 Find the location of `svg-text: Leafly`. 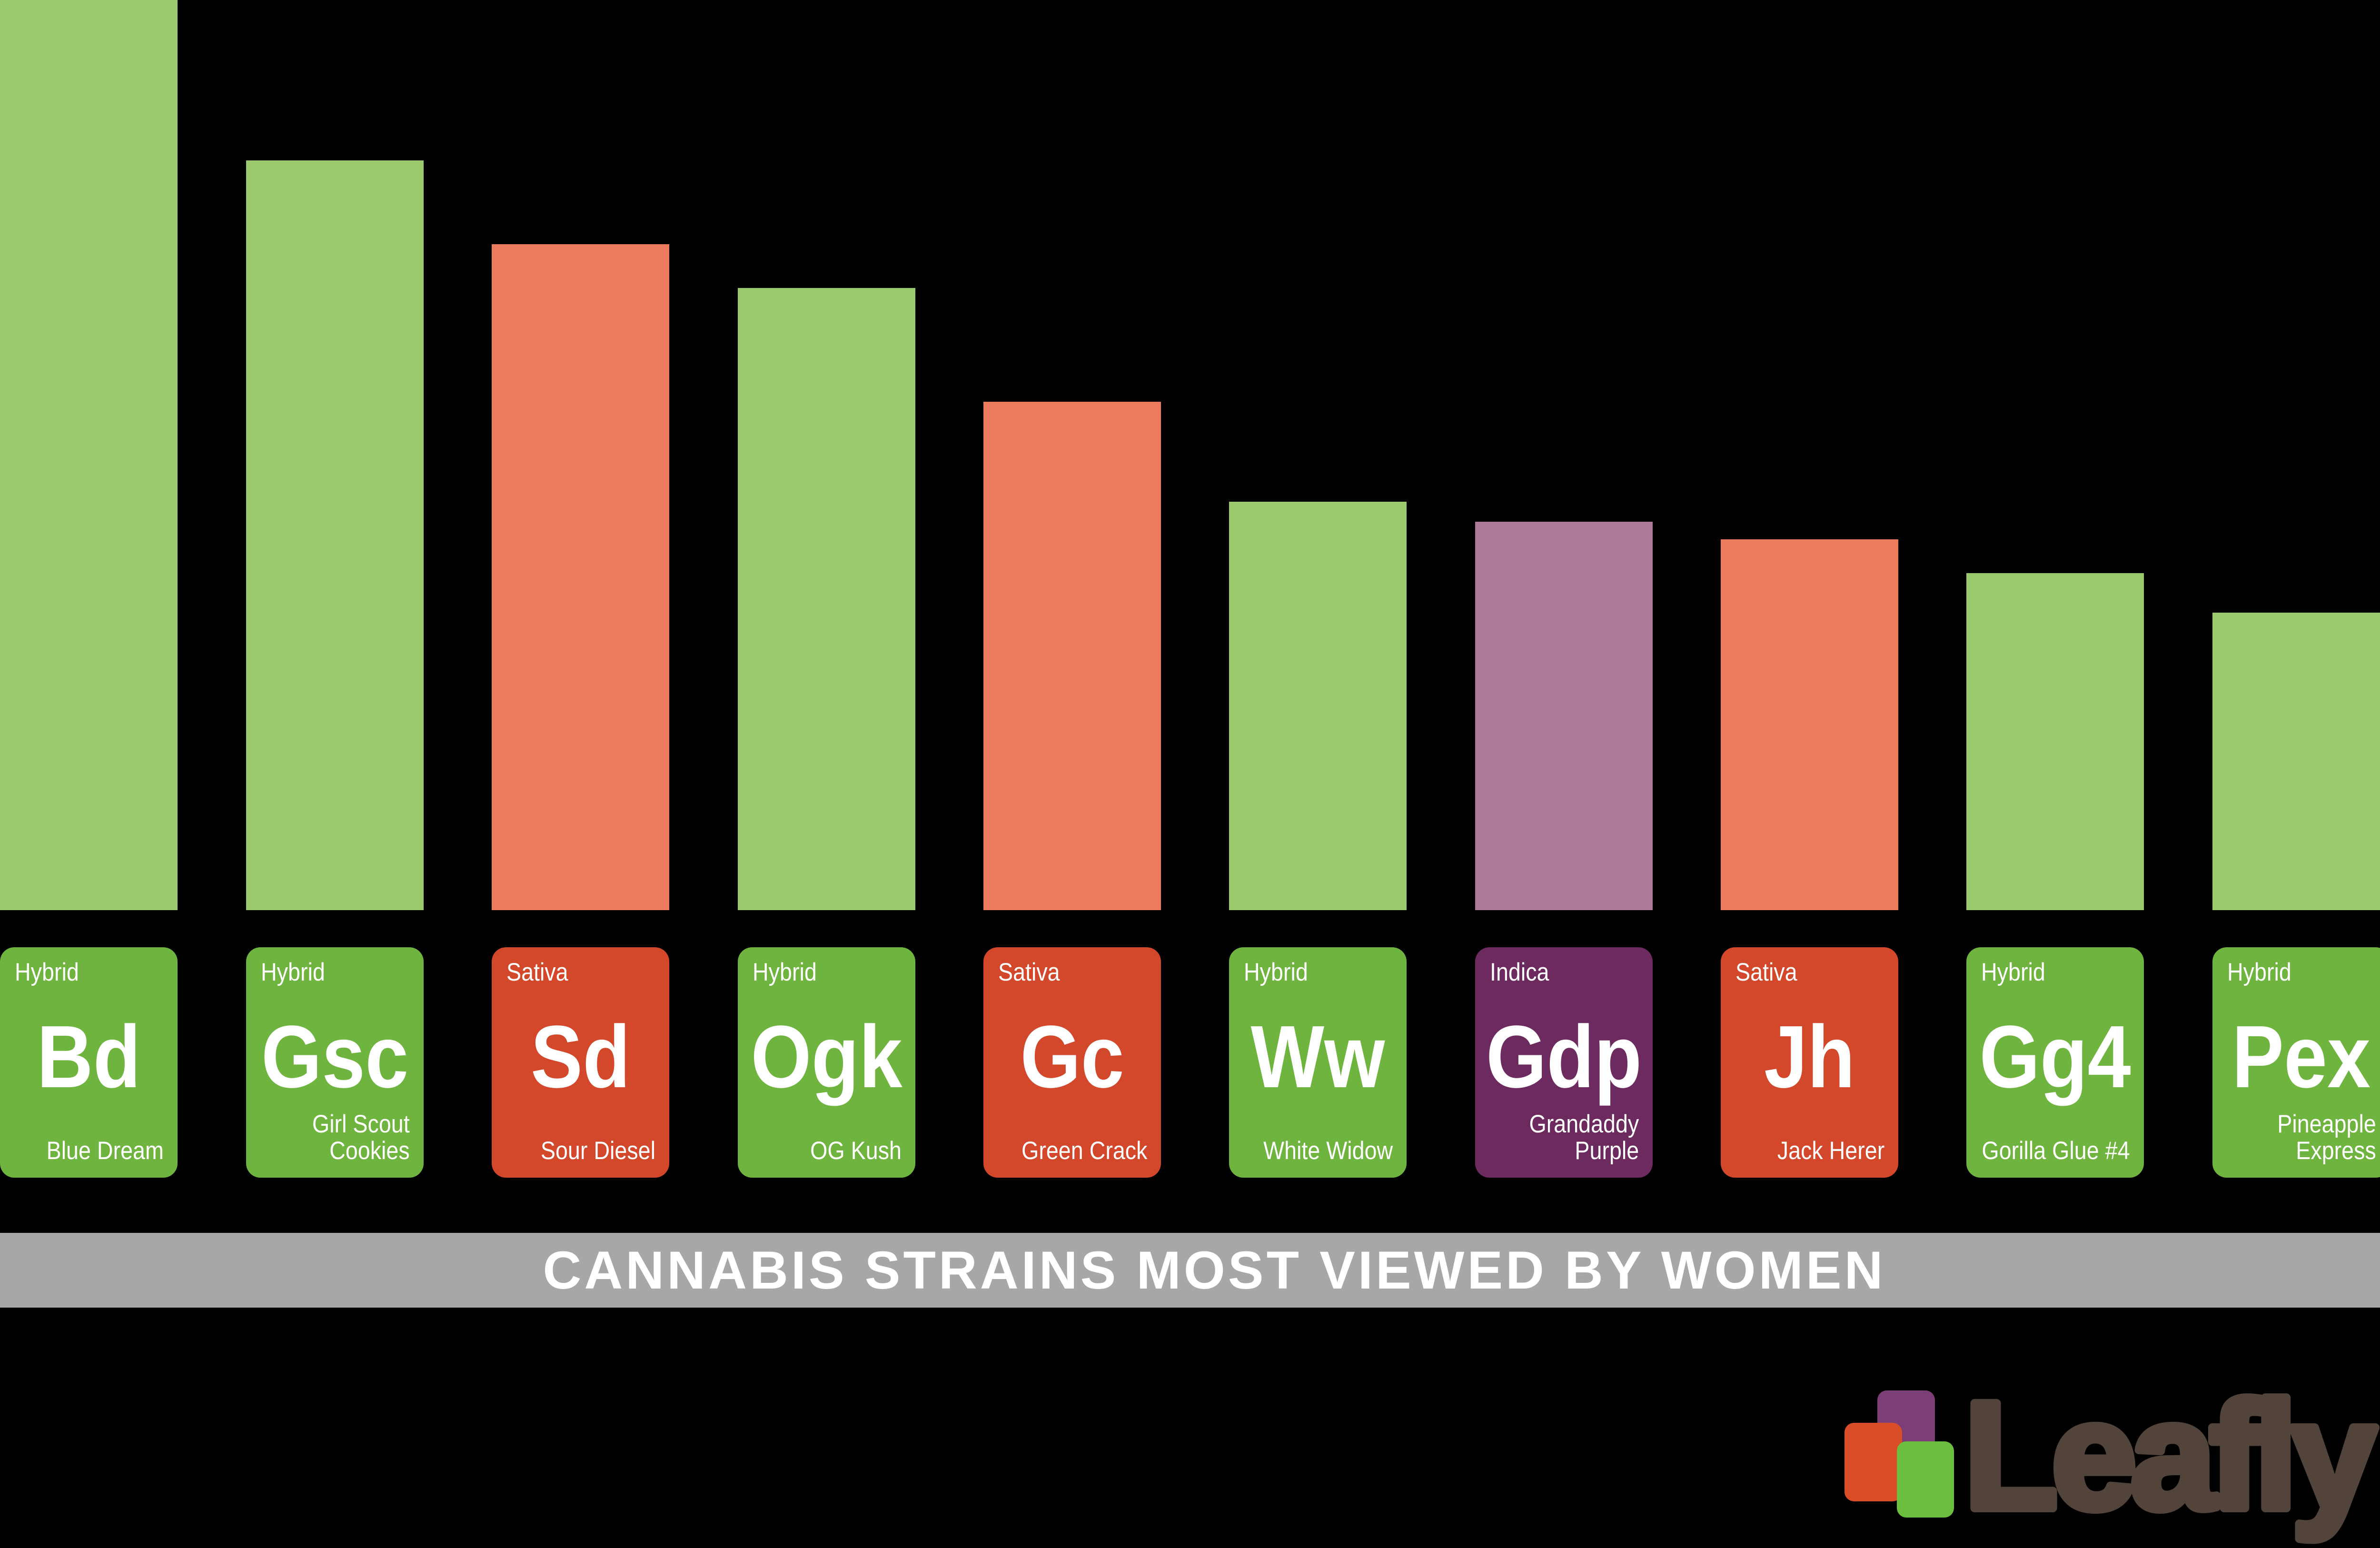

svg-text: Leafly is located at coordinates (2170, 1456).